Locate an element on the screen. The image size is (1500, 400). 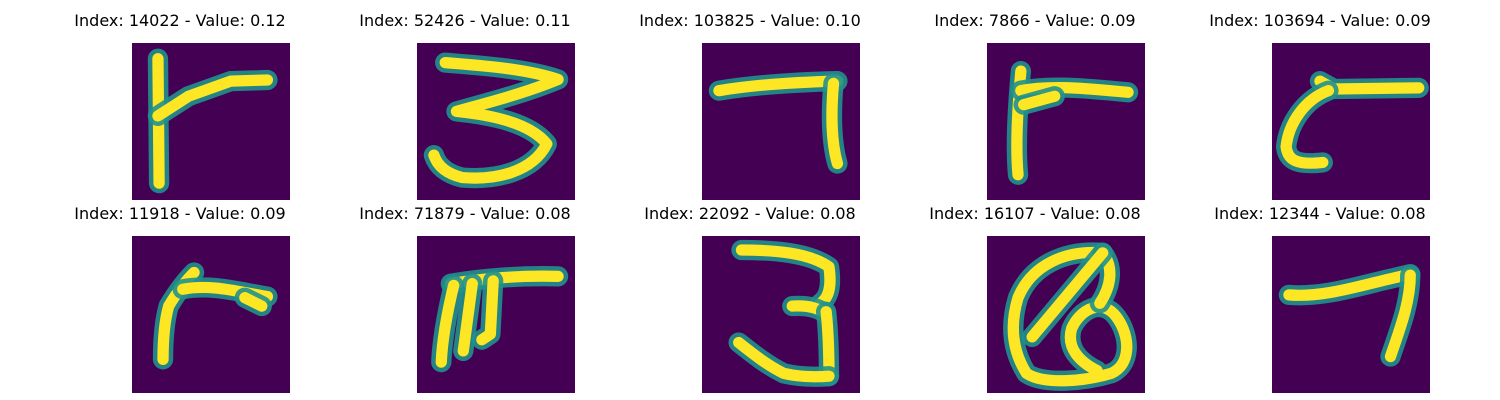
panel-title: Index: 11918 - Value: 0.09 is located at coordinates (180, 213).